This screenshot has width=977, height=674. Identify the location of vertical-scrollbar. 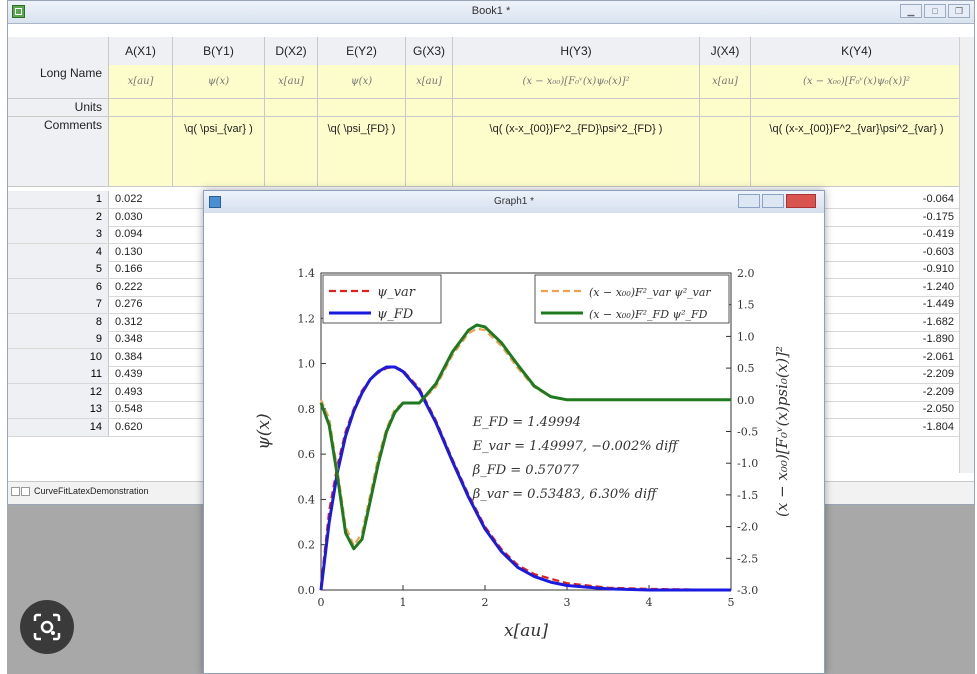
(966, 255).